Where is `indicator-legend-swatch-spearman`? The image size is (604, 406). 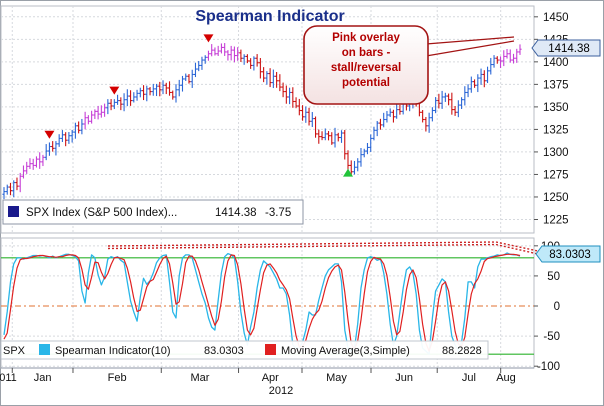 indicator-legend-swatch-spearman is located at coordinates (44, 349).